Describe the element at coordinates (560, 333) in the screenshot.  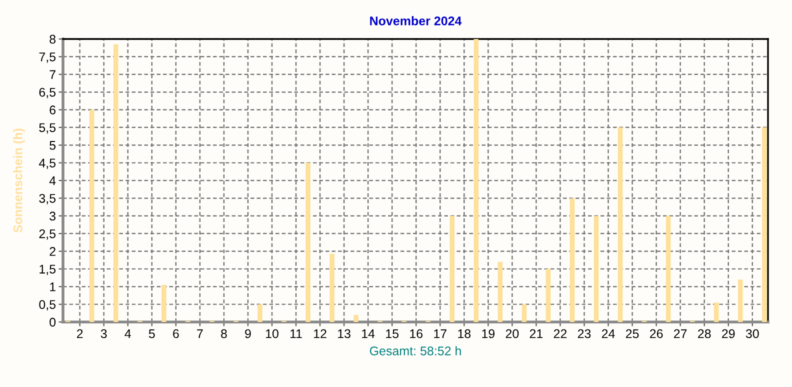
I see `x-tick-label: 22` at that location.